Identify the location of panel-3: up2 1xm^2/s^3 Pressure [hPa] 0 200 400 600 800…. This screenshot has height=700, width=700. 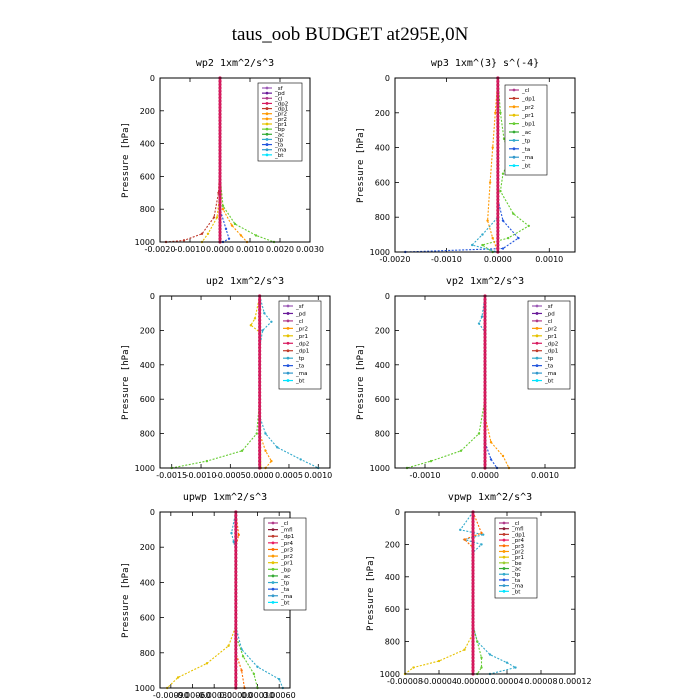
(226, 378).